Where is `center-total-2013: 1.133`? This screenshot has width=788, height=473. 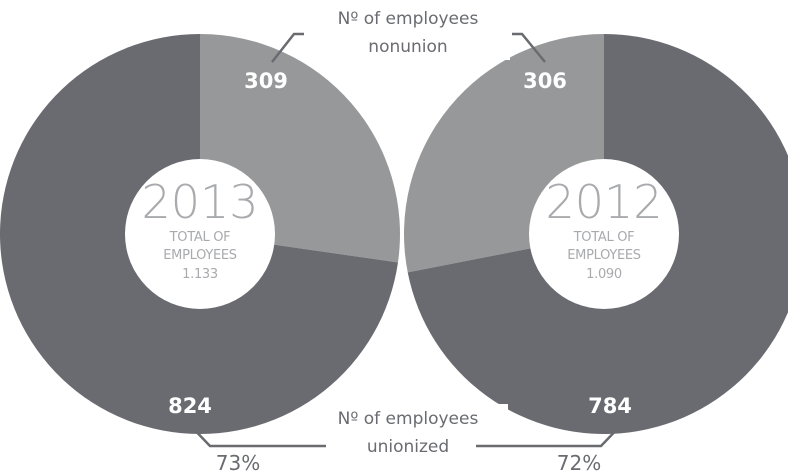
center-total-2013: 1.133 is located at coordinates (200, 274).